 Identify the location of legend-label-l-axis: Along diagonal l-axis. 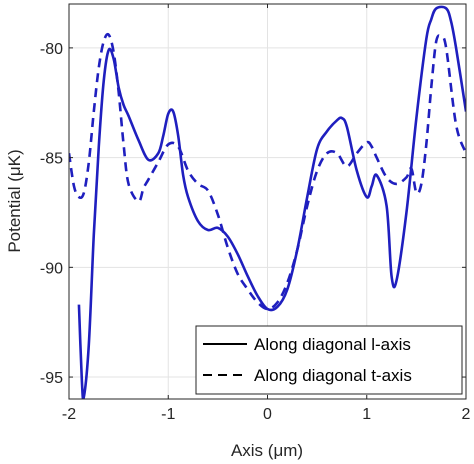
(332, 344).